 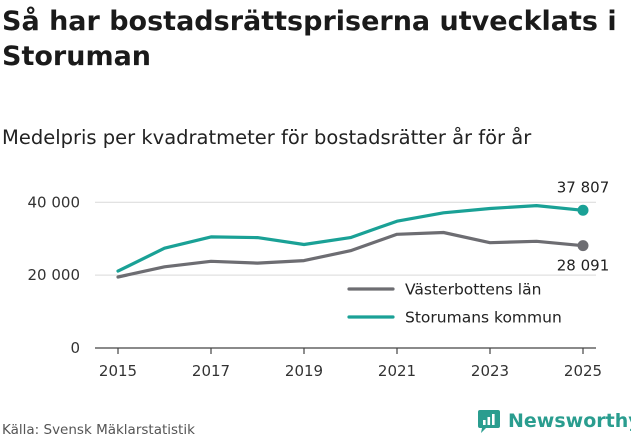 I want to click on legend-label: Västerbottens län, so click(x=473, y=290).